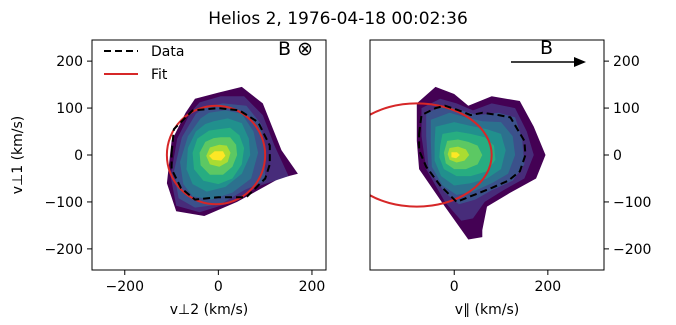 The image size is (676, 325). Describe the element at coordinates (617, 156) in the screenshot. I see `right-y-tick-label: 0` at that location.